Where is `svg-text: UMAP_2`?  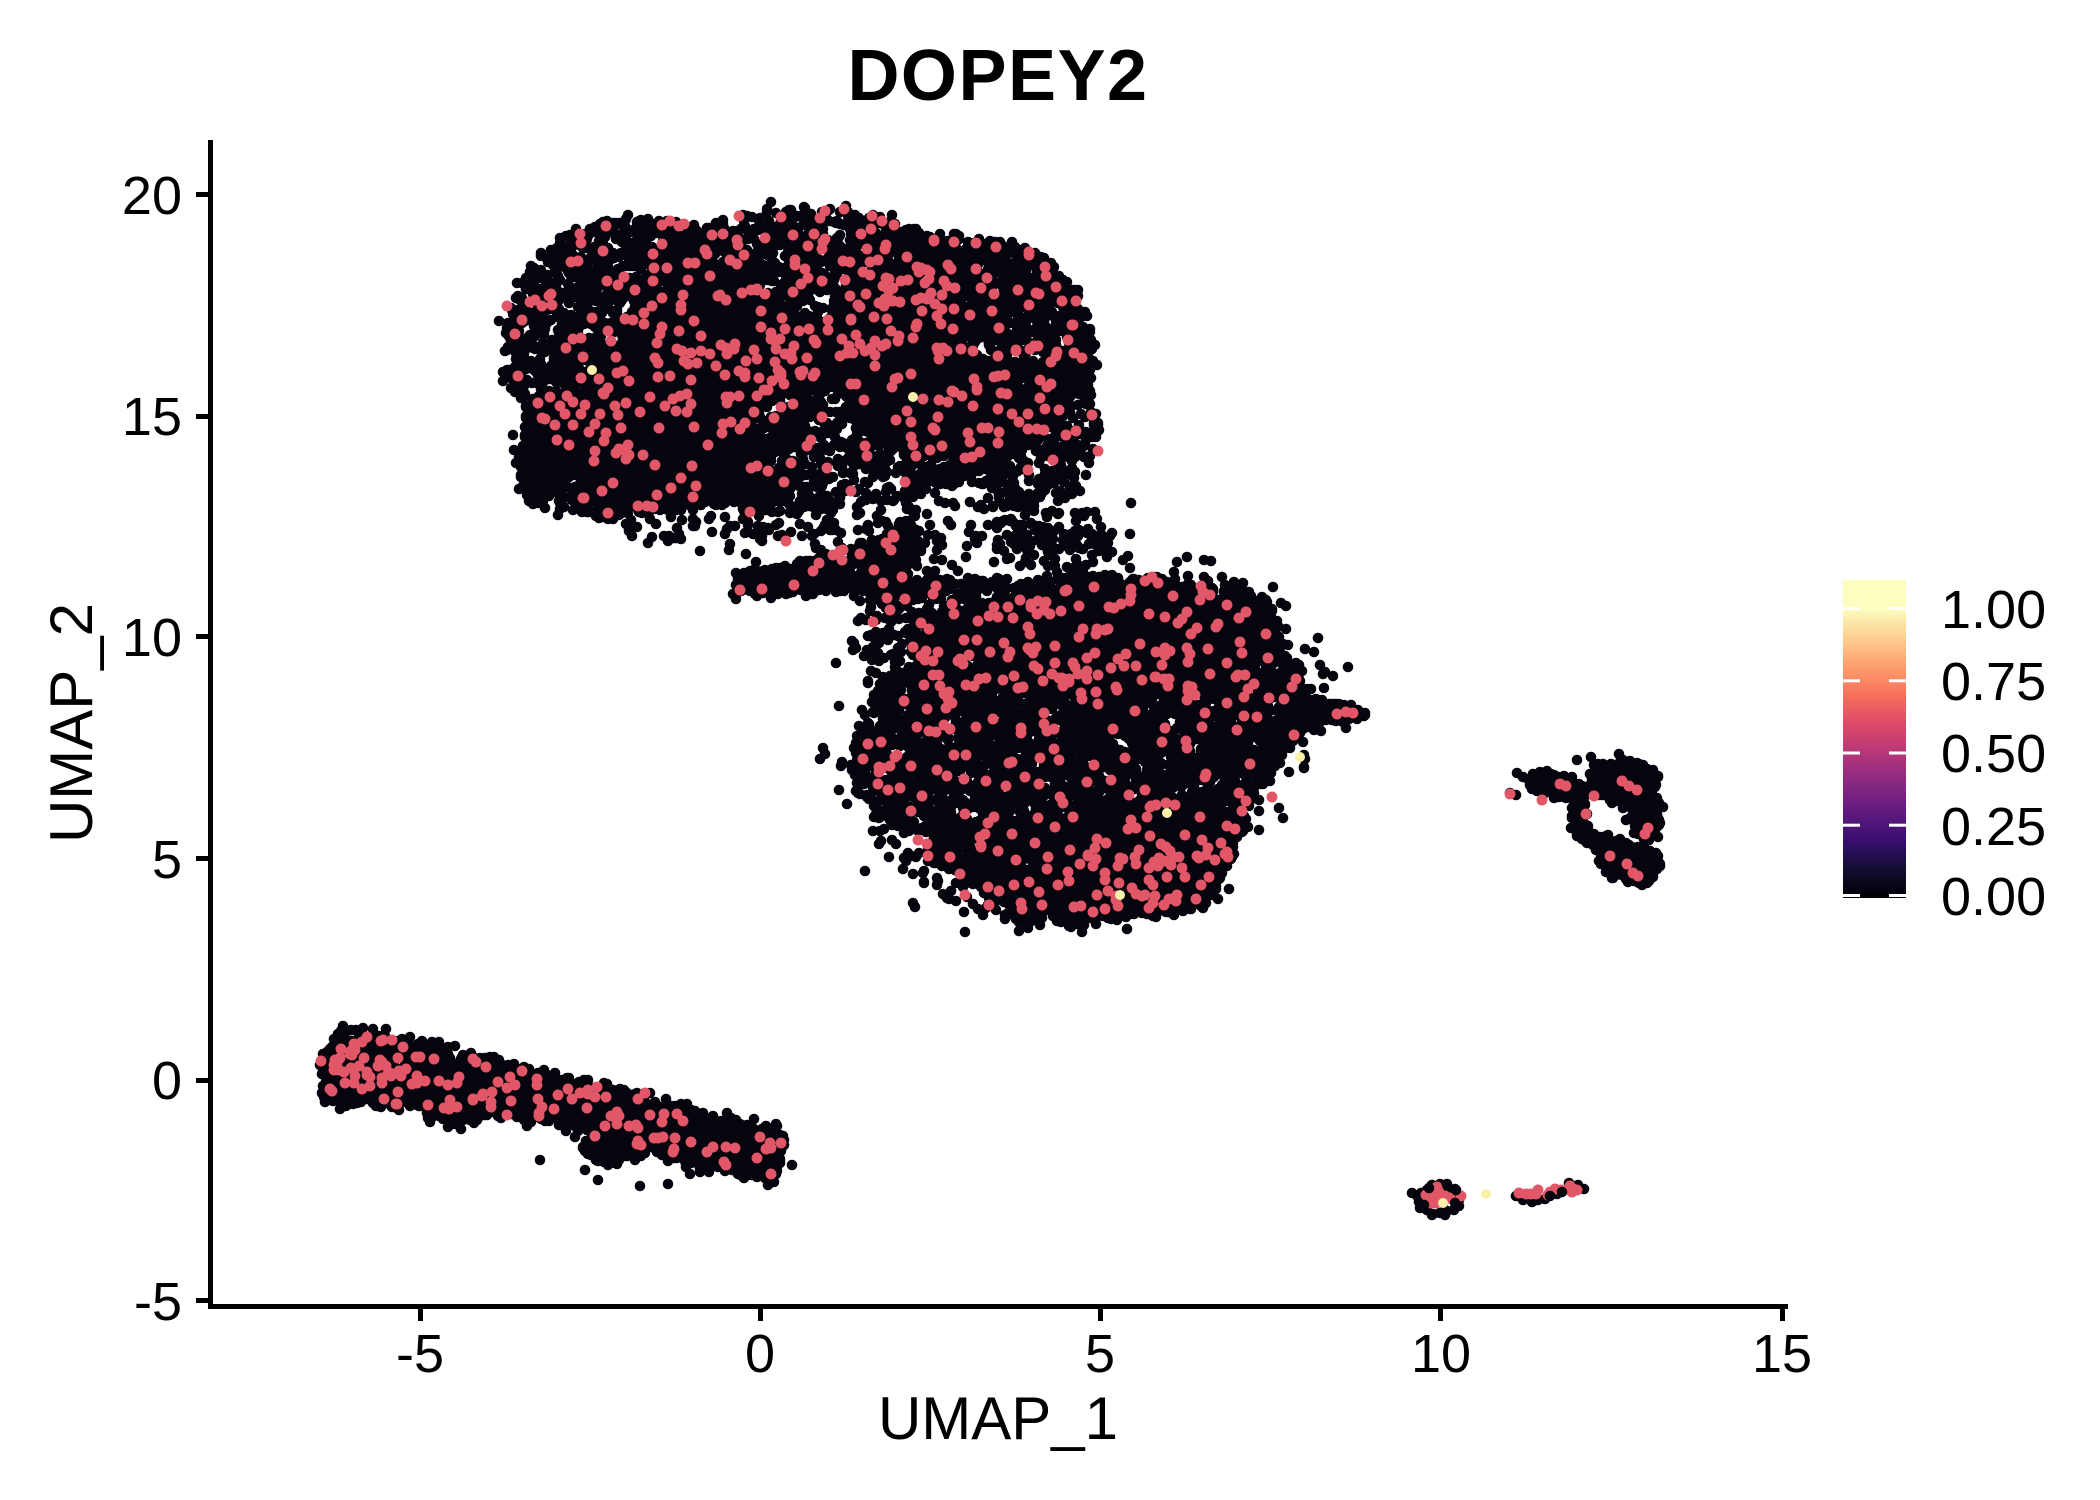
svg-text: UMAP_2 is located at coordinates (71, 723).